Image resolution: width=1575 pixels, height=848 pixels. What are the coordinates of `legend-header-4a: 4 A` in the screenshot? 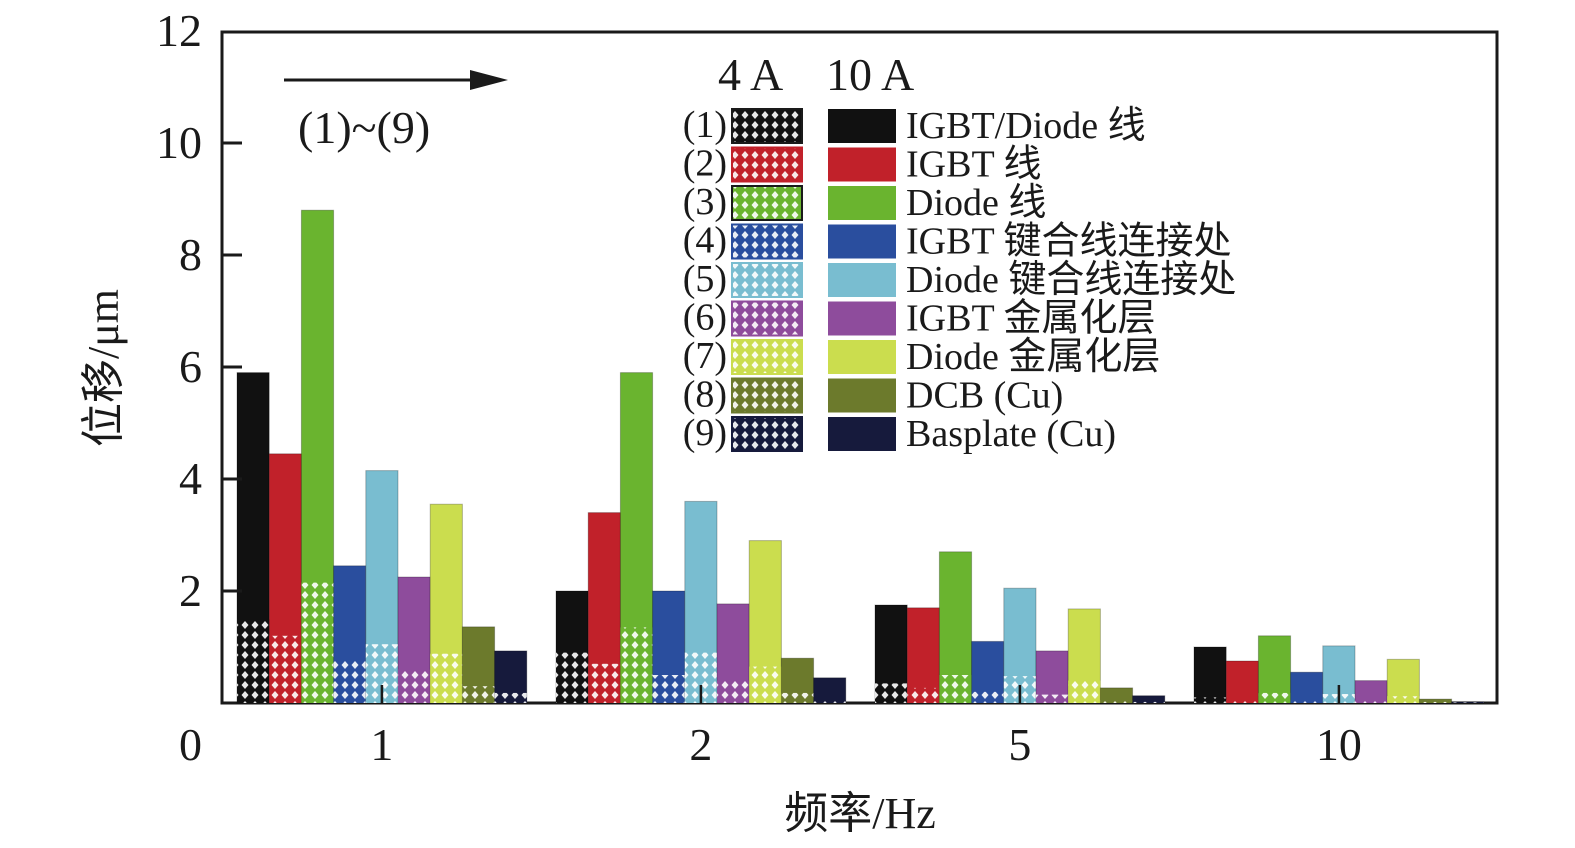 It's located at (750, 74).